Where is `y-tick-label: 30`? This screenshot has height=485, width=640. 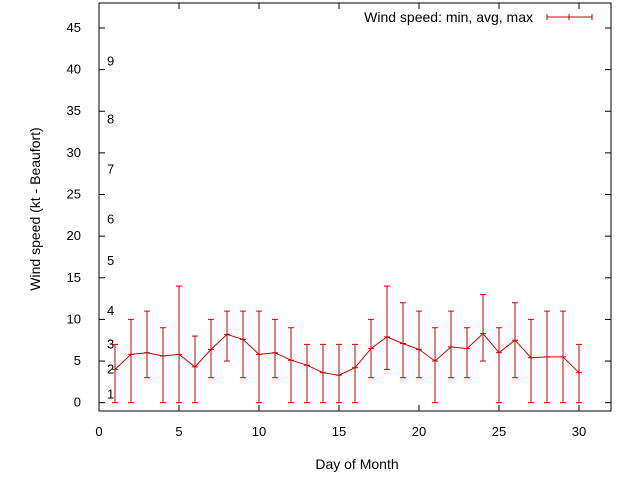
y-tick-label: 30 is located at coordinates (74, 152).